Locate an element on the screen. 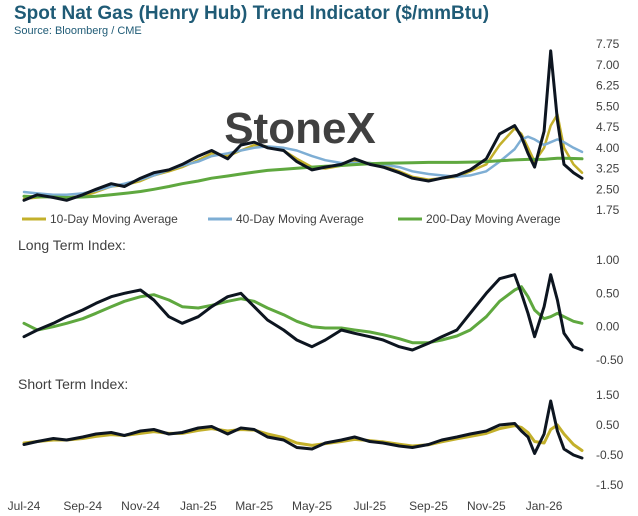 The height and width of the screenshot is (516, 638). x-tick-label: Jan-26 is located at coordinates (544, 506).